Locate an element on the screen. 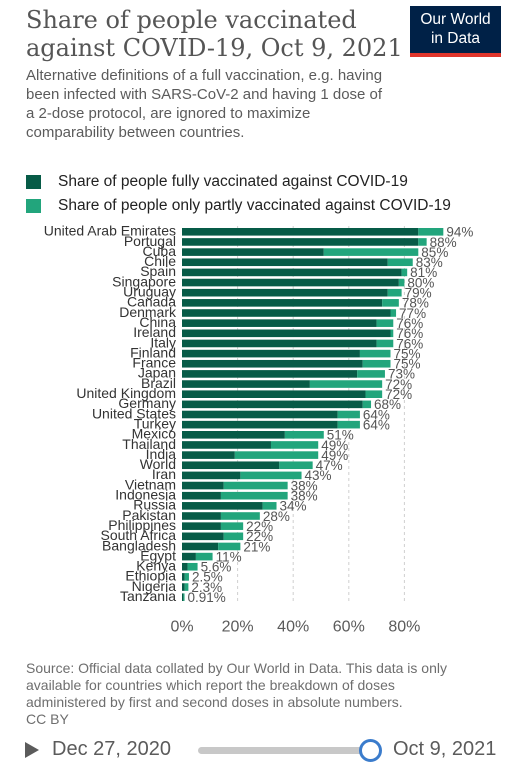 Image resolution: width=526 pixels, height=766 pixels. value-label: 77% is located at coordinates (412, 313).